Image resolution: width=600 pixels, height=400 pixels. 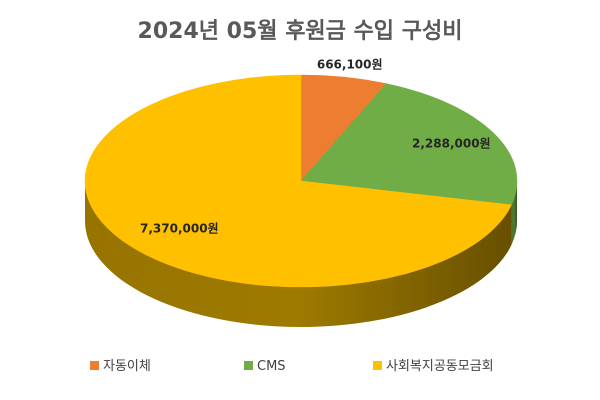 What do you see at coordinates (440, 366) in the screenshot?
I see `legend-label-community-chest: 사회복지공동모금회` at bounding box center [440, 366].